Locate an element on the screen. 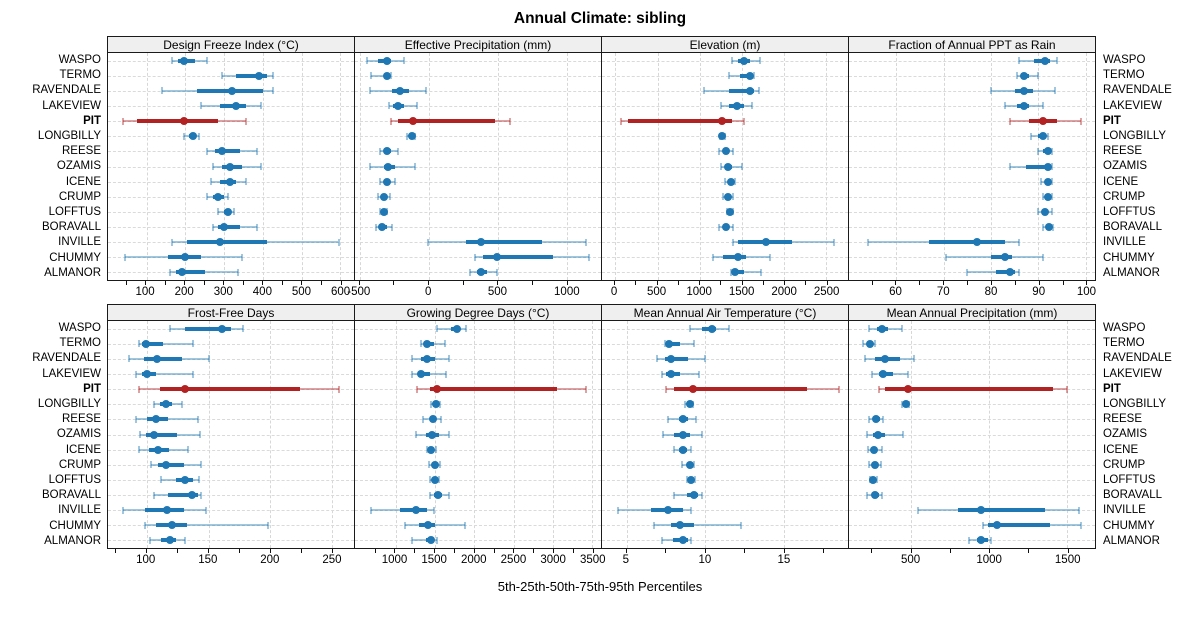 The height and width of the screenshot is (625, 1200). tick-label: 3500 is located at coordinates (592, 560).